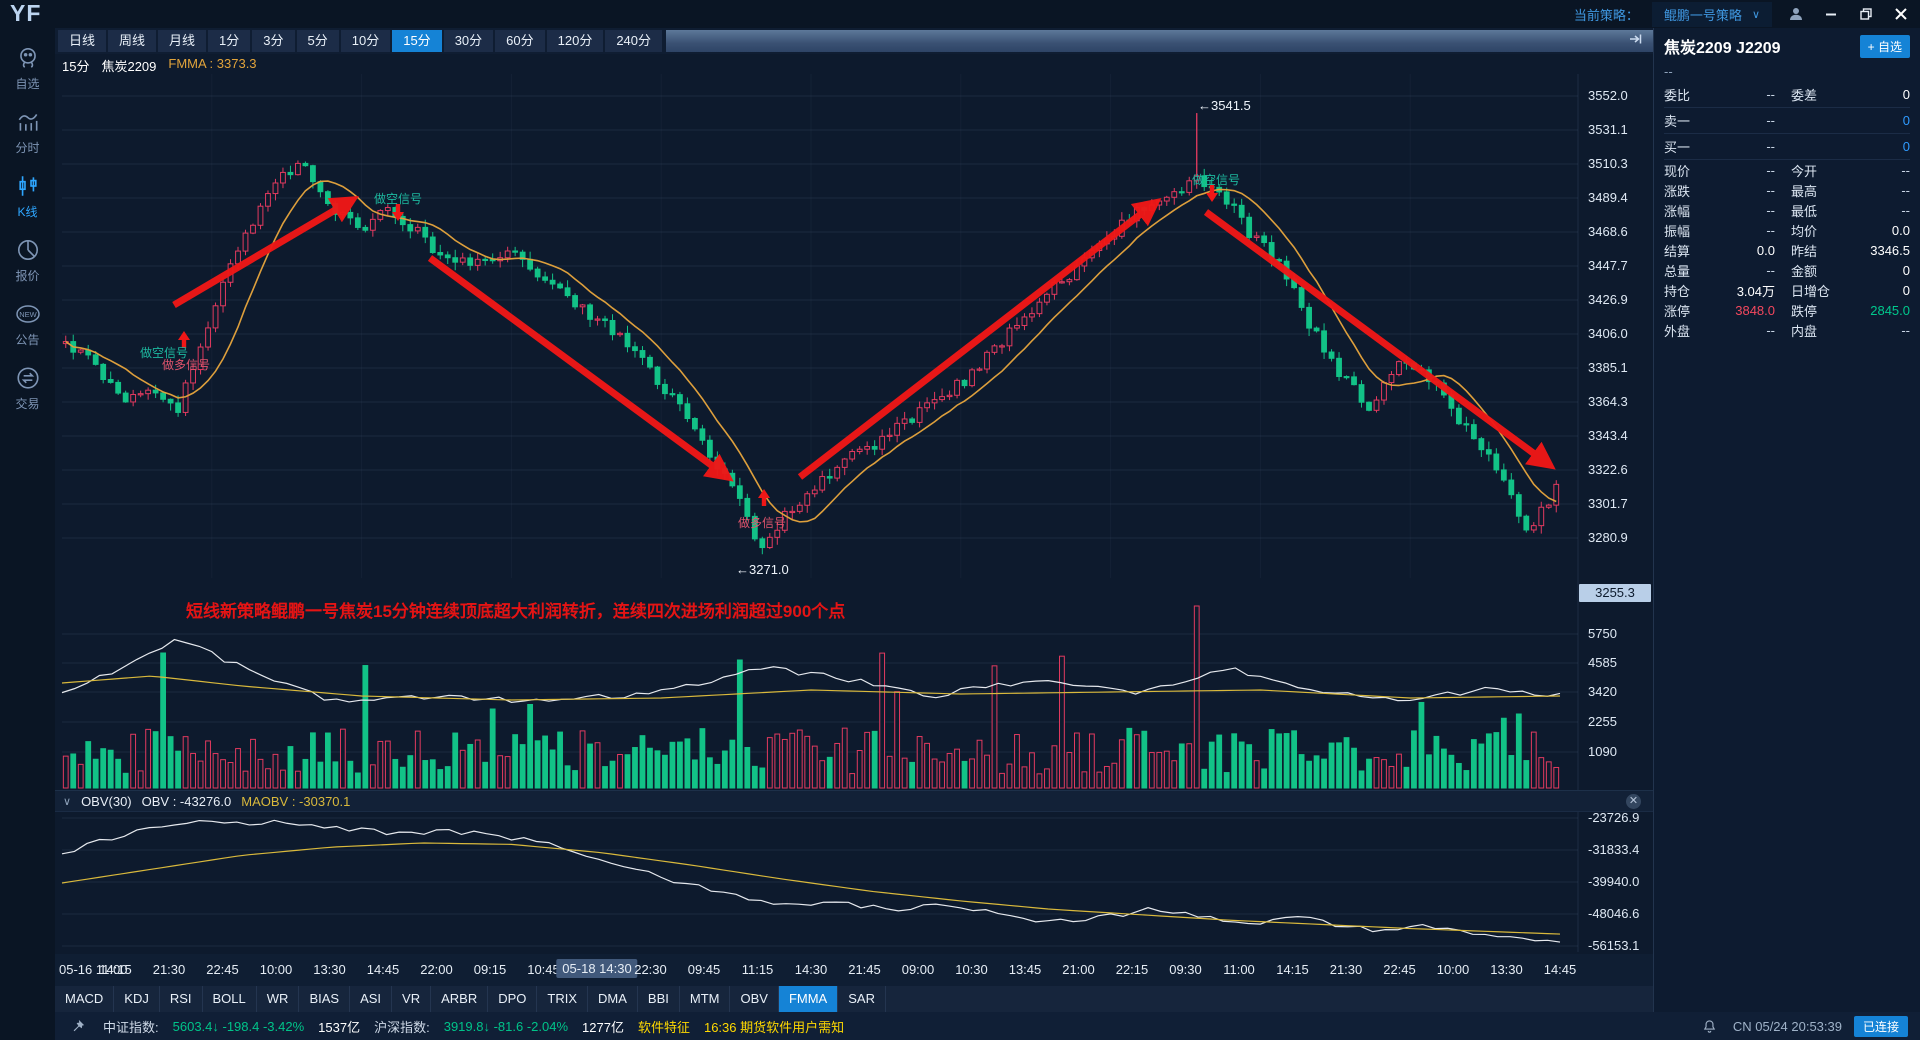  Describe the element at coordinates (1804, 191) in the screenshot. I see `quote-field-label: 最高` at that location.